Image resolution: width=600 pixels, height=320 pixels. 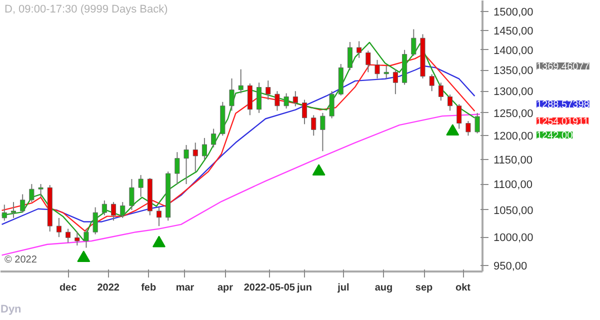 I want to click on x-tick-label: aug, so click(x=383, y=288).